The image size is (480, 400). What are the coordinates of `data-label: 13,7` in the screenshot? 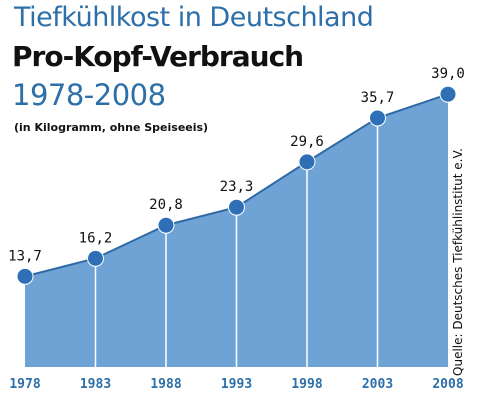 It's located at (25, 256).